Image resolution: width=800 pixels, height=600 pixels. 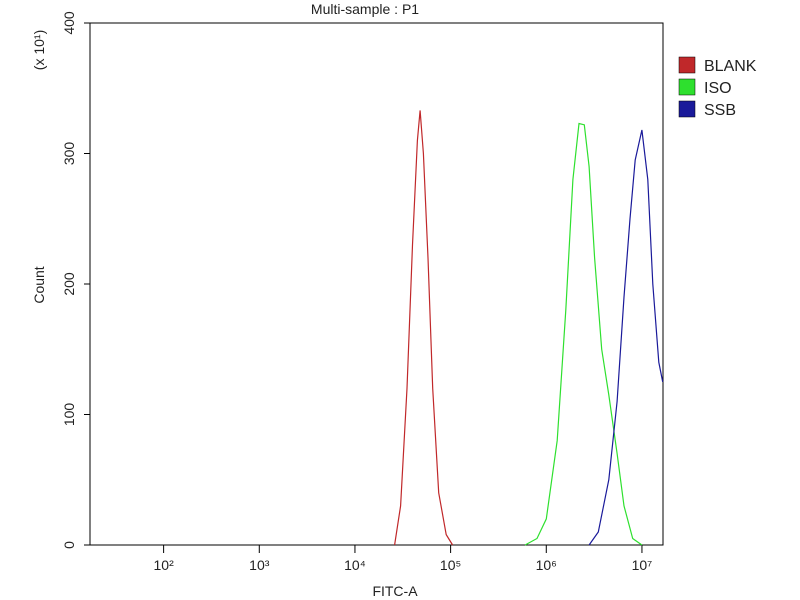 I want to click on x-tick-label: 10⁵, so click(x=450, y=565).